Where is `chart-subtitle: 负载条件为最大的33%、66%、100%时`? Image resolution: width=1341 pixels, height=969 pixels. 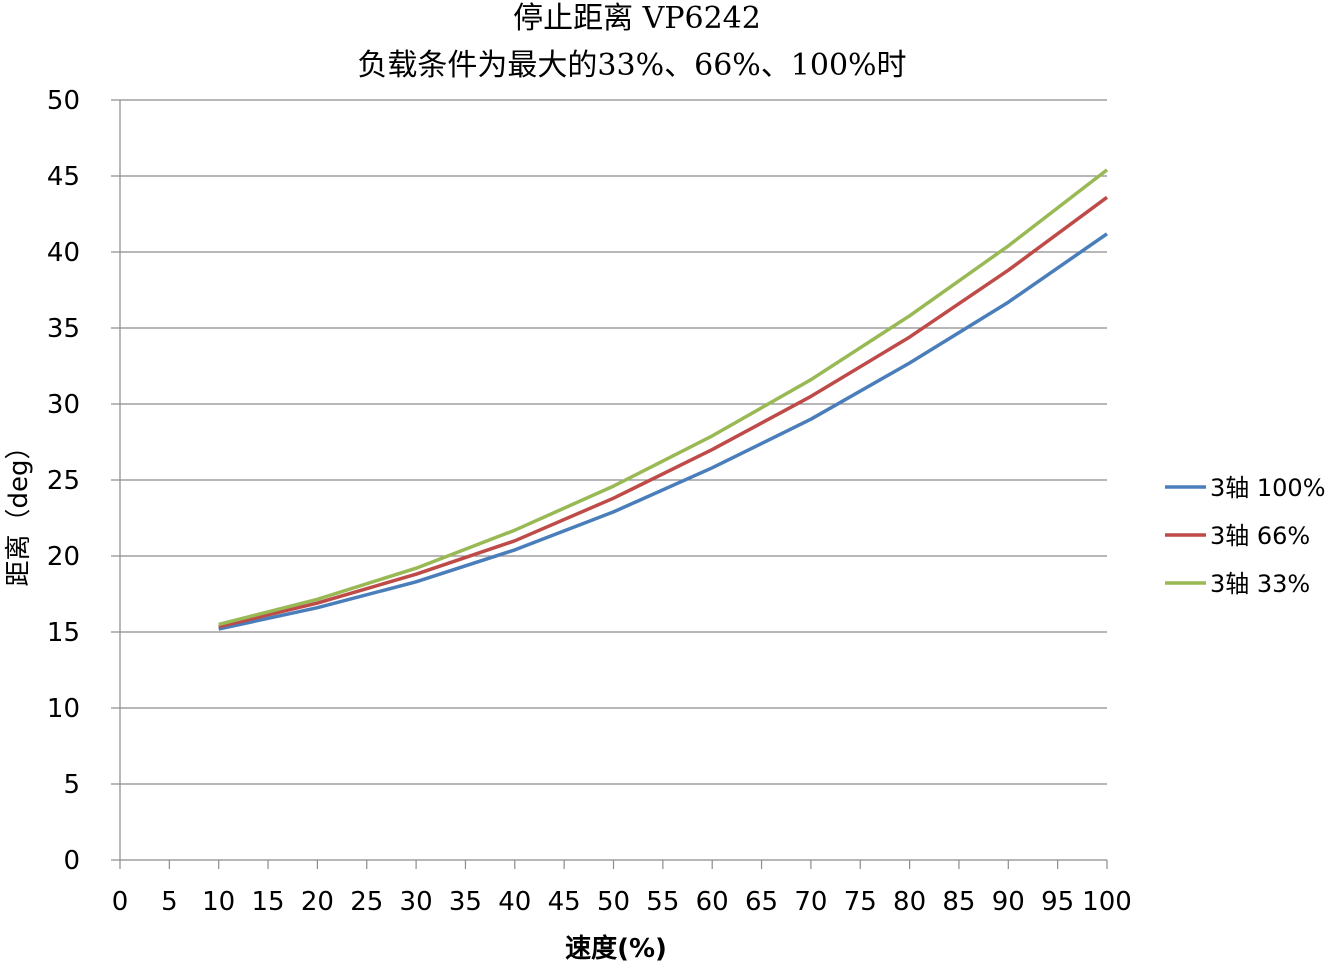 chart-subtitle: 负载条件为最大的33%、66%、100%时 is located at coordinates (631, 65).